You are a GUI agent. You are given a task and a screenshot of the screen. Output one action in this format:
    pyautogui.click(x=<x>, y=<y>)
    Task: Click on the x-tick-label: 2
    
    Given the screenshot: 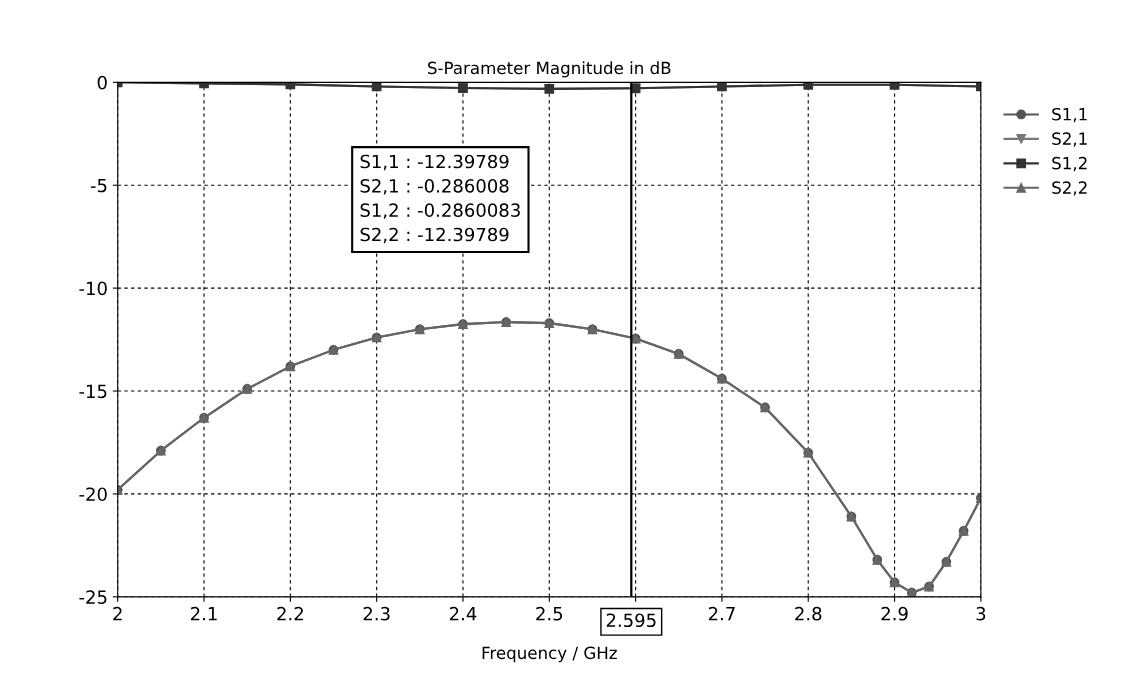 What is the action you would take?
    pyautogui.click(x=117, y=613)
    